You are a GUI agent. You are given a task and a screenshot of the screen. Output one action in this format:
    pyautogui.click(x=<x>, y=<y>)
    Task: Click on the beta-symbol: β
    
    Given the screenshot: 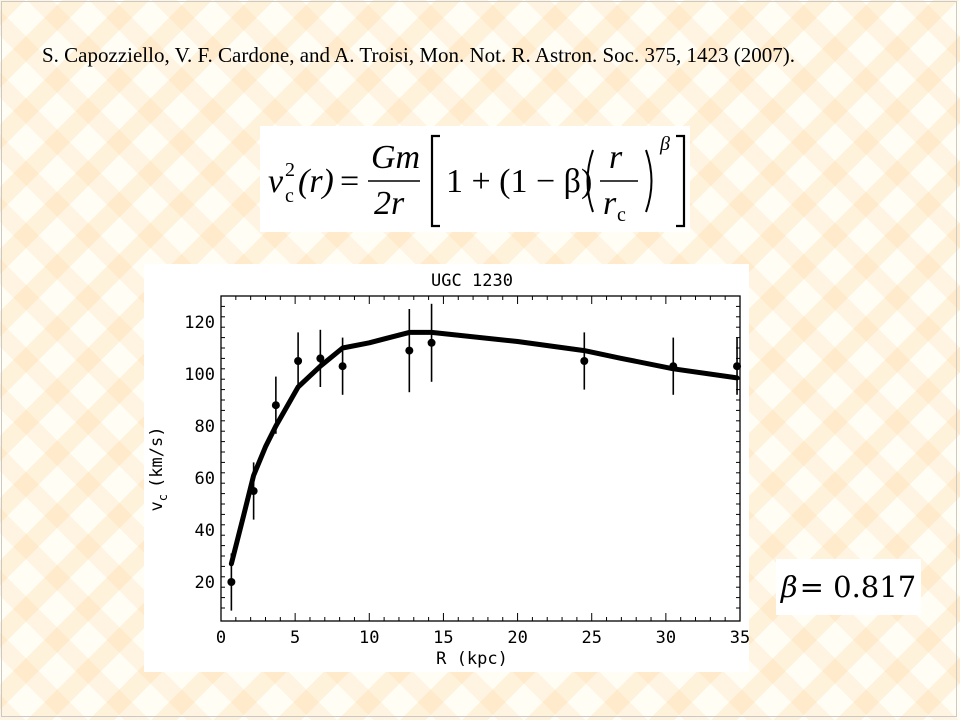 What is the action you would take?
    pyautogui.click(x=789, y=587)
    